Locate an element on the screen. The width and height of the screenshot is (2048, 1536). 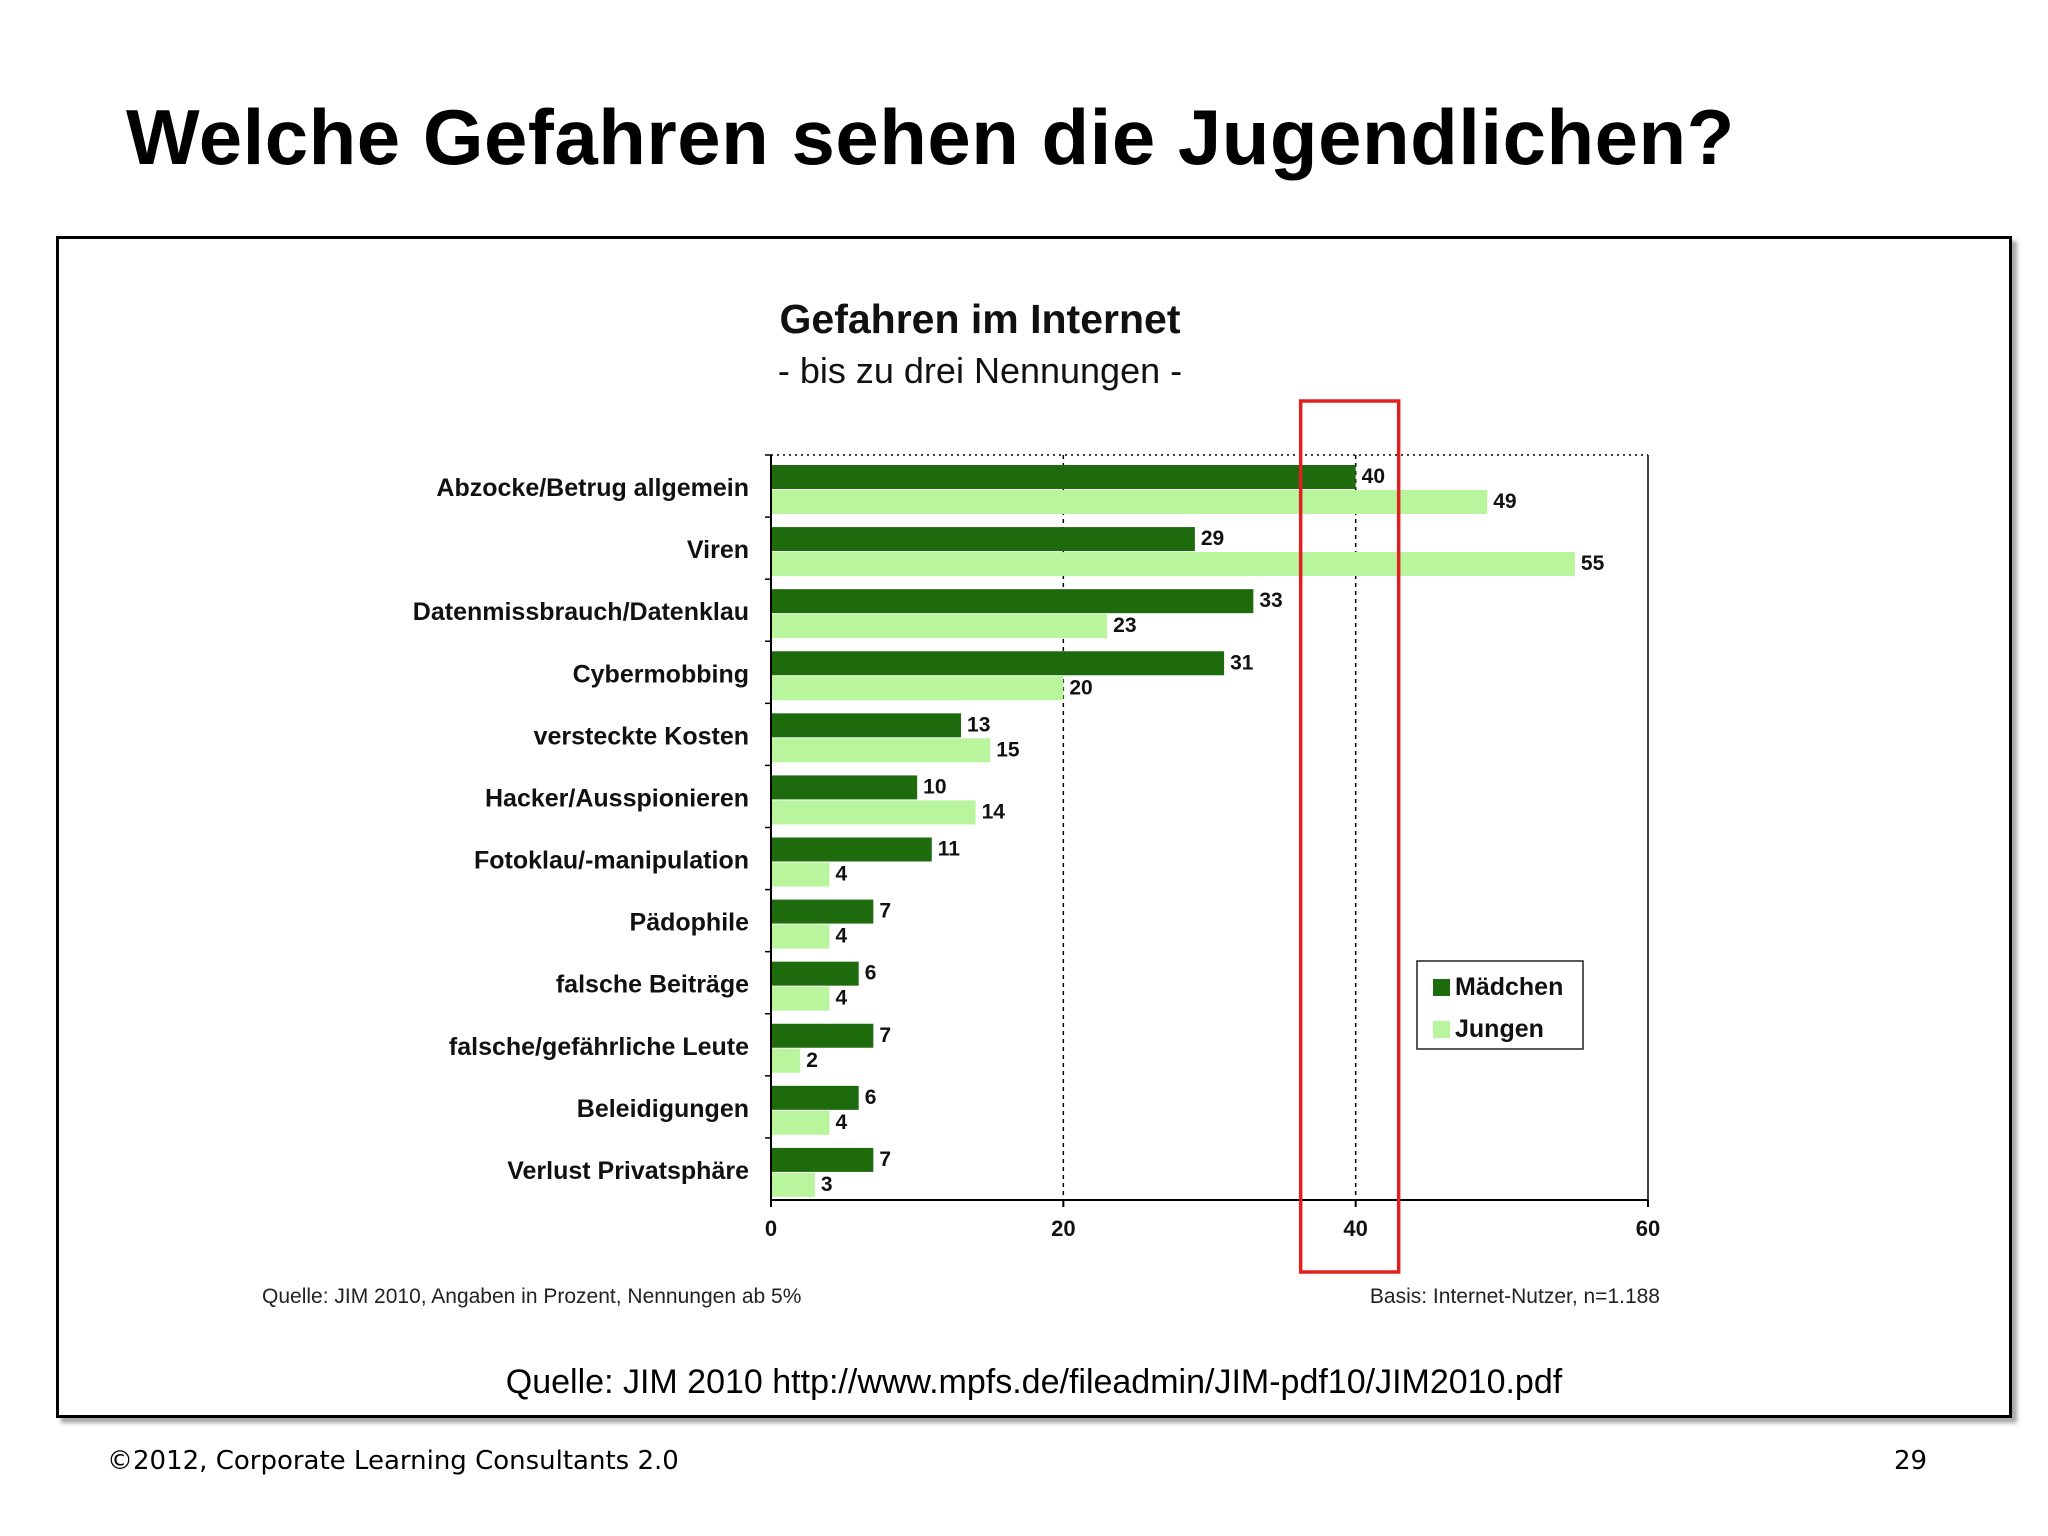
category-label: versteckte Kosten is located at coordinates (641, 736).